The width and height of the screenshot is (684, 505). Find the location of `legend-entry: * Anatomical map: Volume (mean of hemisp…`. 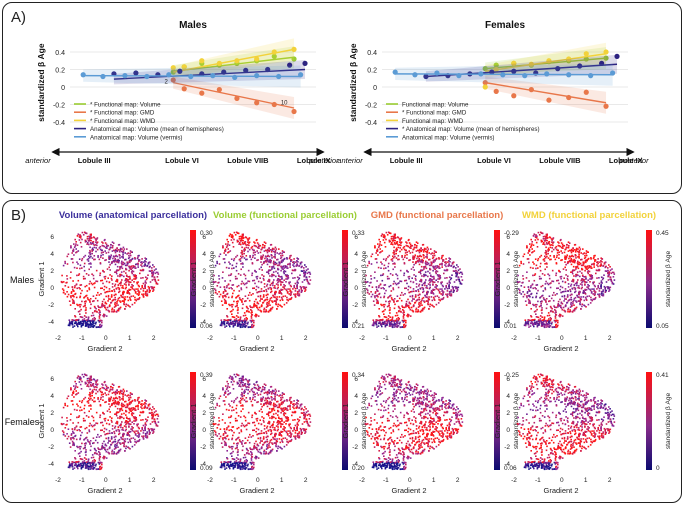

legend-entry: * Anatomical map: Volume (mean of hemisp… is located at coordinates (471, 129).